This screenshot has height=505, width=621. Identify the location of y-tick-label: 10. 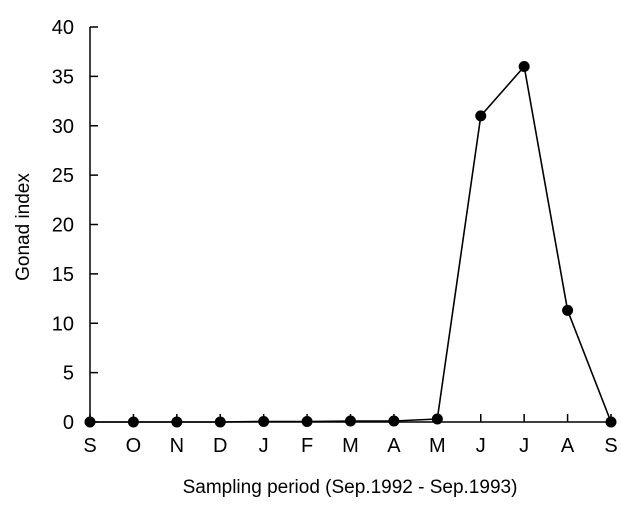
(63, 324).